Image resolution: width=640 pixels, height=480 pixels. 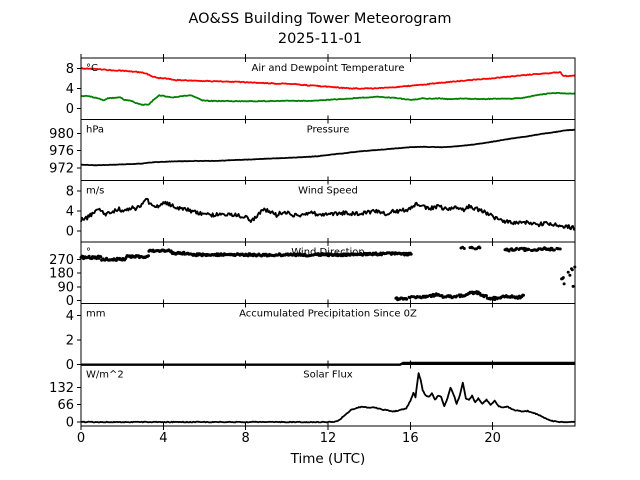 What do you see at coordinates (328, 129) in the screenshot?
I see `panel-title-pressure: Pressure` at bounding box center [328, 129].